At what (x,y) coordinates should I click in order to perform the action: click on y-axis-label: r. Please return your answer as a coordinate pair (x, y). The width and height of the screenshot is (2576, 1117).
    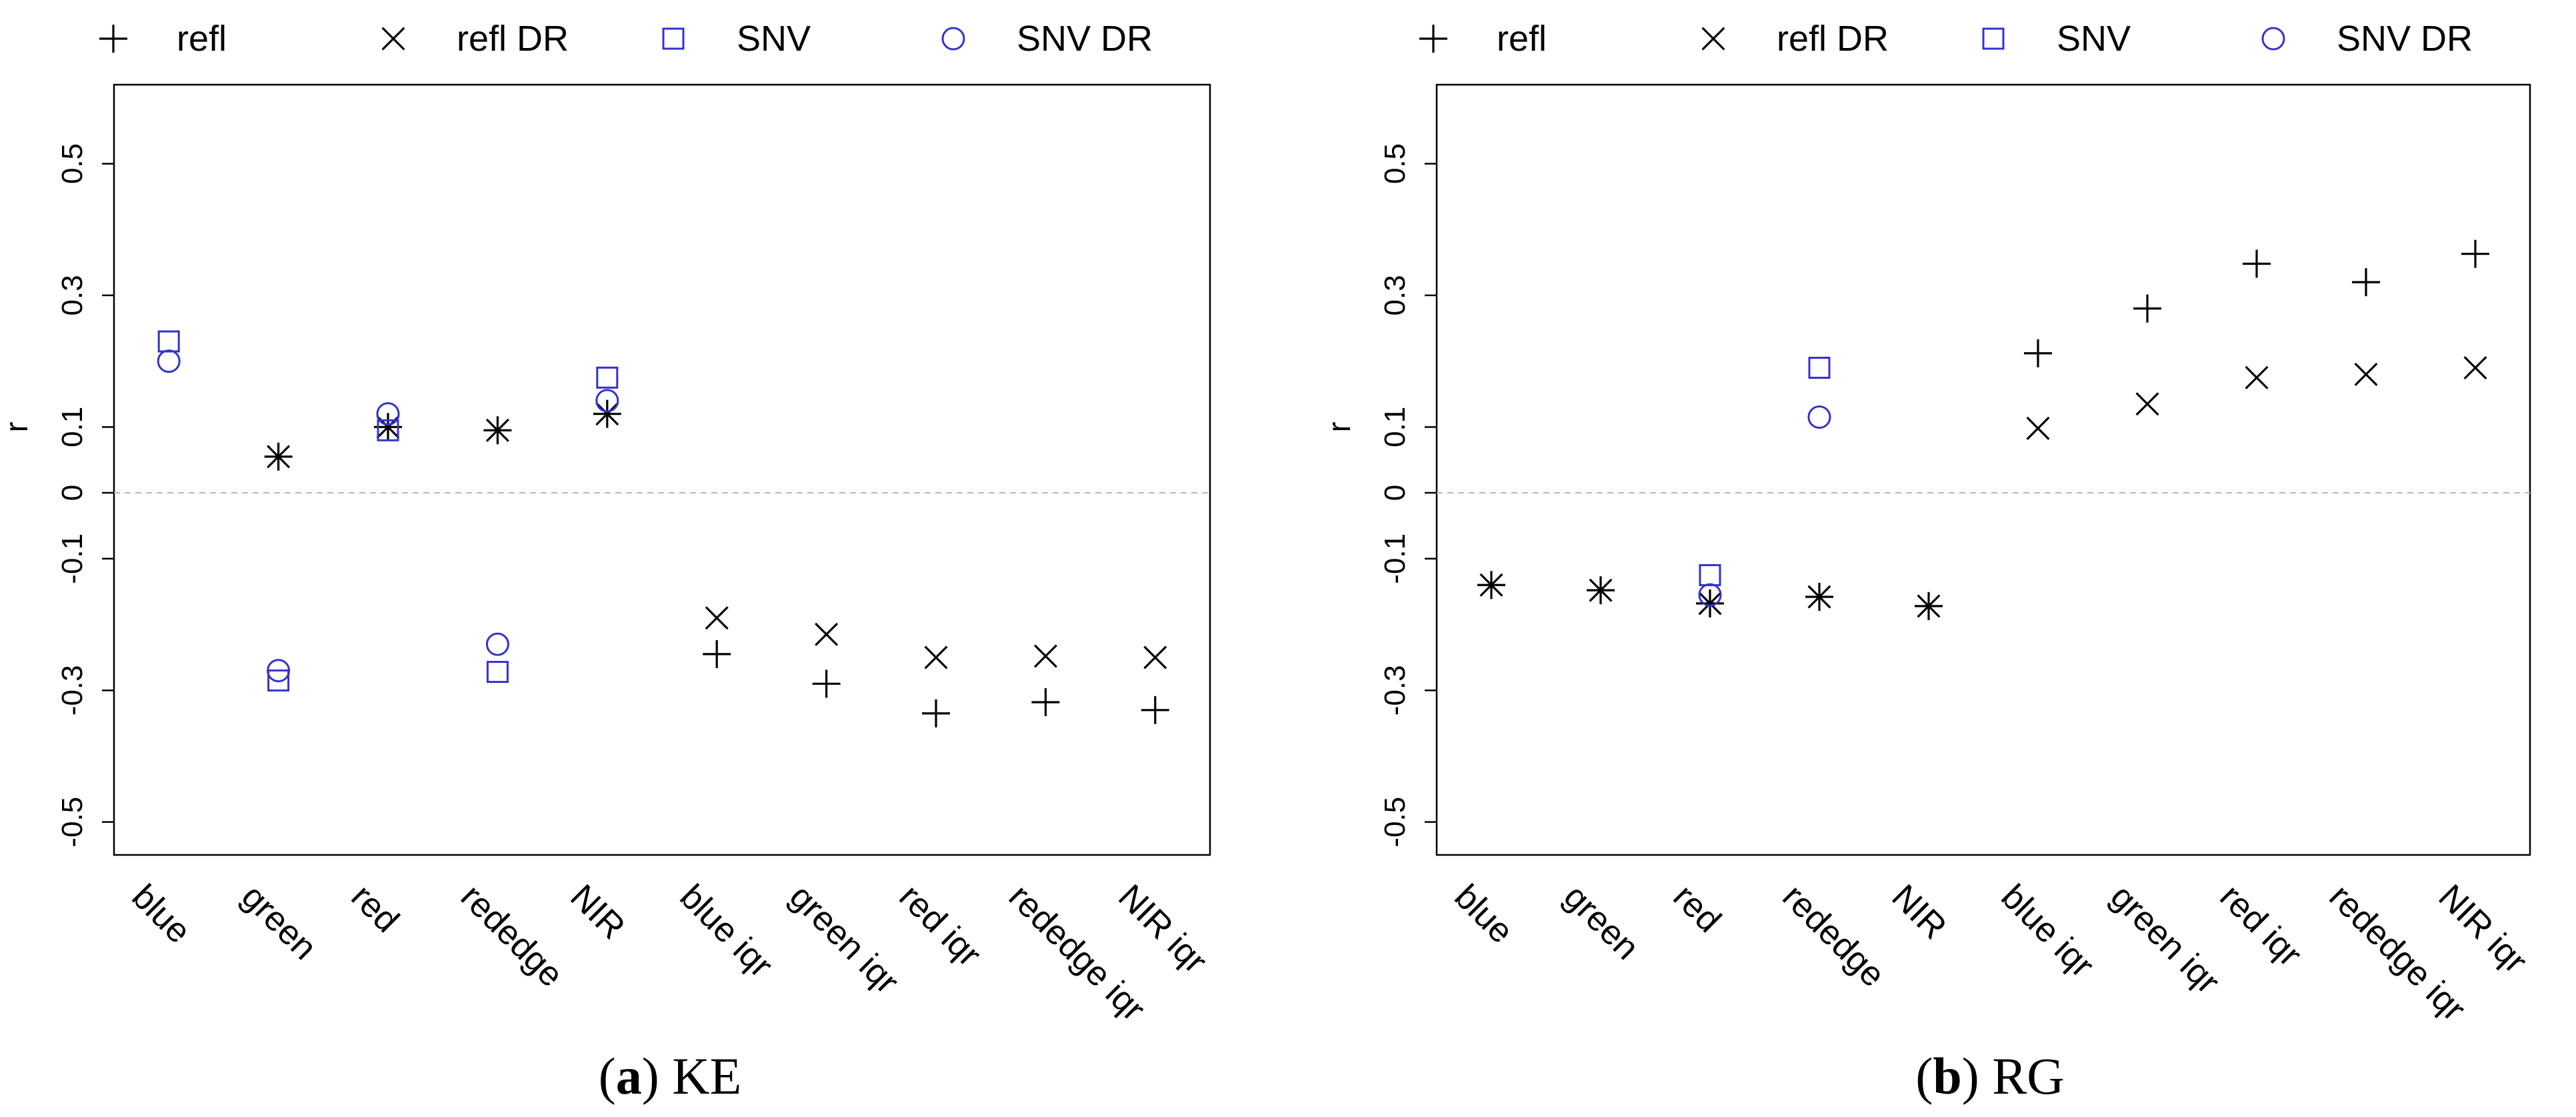
    Looking at the image, I should click on (17, 426).